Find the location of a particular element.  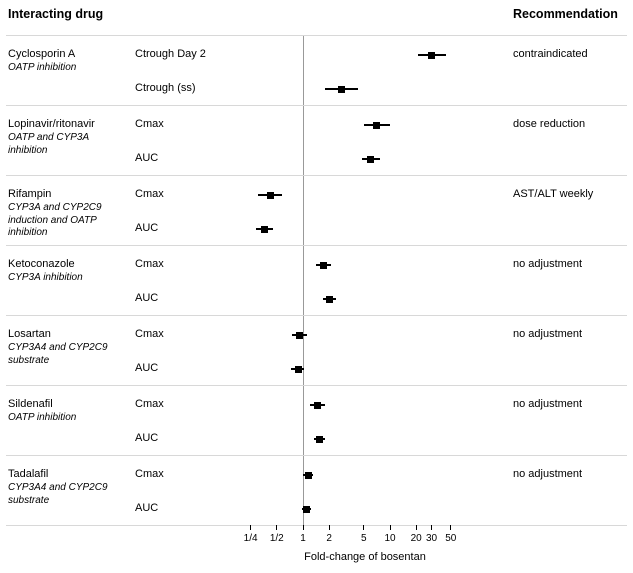

axis-tick-label: 20 is located at coordinates (416, 538).